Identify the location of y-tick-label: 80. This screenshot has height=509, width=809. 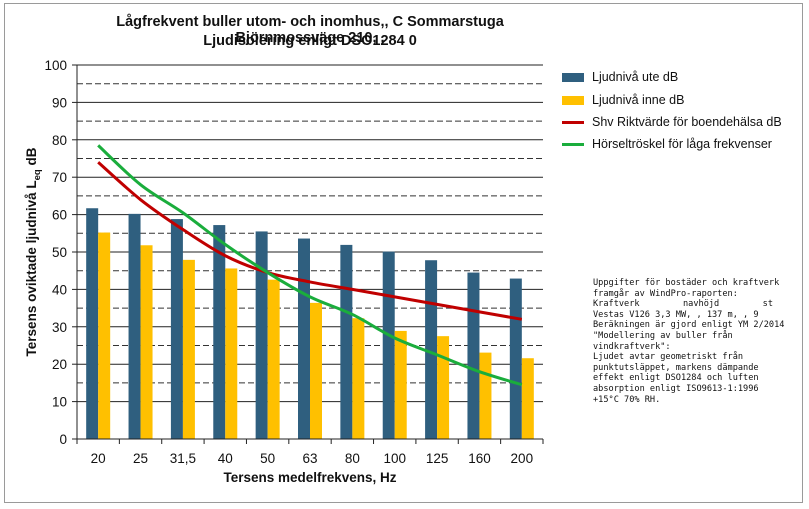
(59, 140).